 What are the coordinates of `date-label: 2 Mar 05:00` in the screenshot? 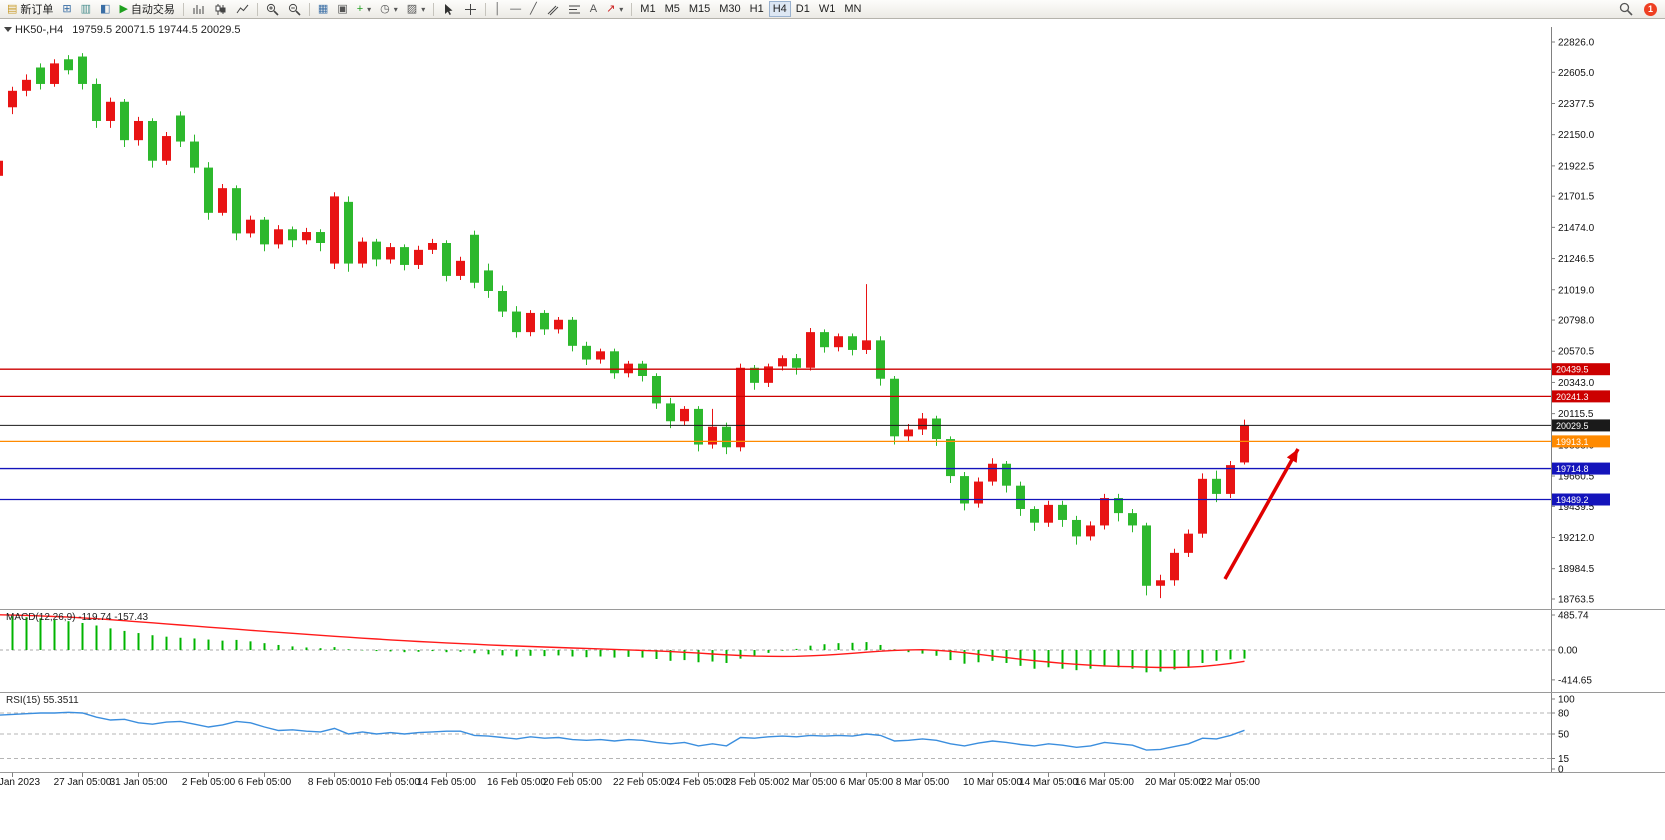 It's located at (811, 782).